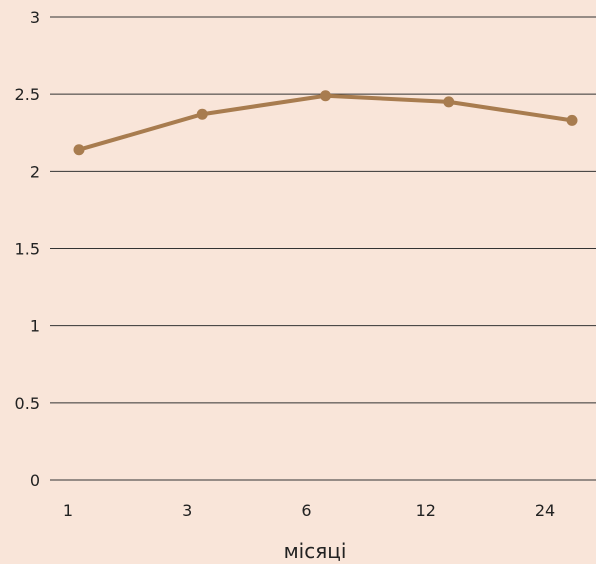 The width and height of the screenshot is (596, 564). I want to click on x-tick-label: 1, so click(68, 510).